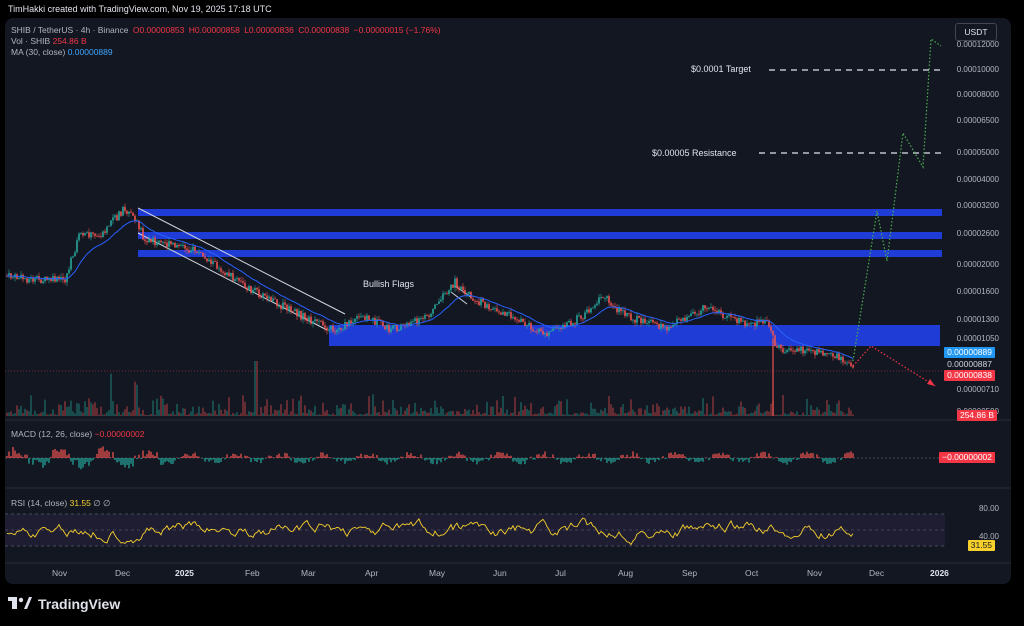 Image resolution: width=1024 pixels, height=626 pixels. I want to click on price-axis-label: 0.00010000, so click(977, 69).